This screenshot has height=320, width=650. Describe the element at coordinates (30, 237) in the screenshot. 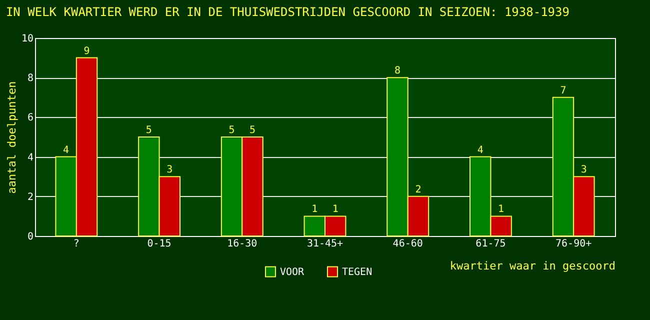

I see `y-tick-label: 0` at that location.